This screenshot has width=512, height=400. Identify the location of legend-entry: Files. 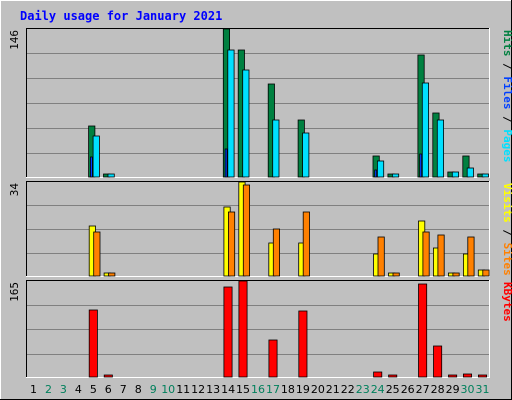
(506, 92).